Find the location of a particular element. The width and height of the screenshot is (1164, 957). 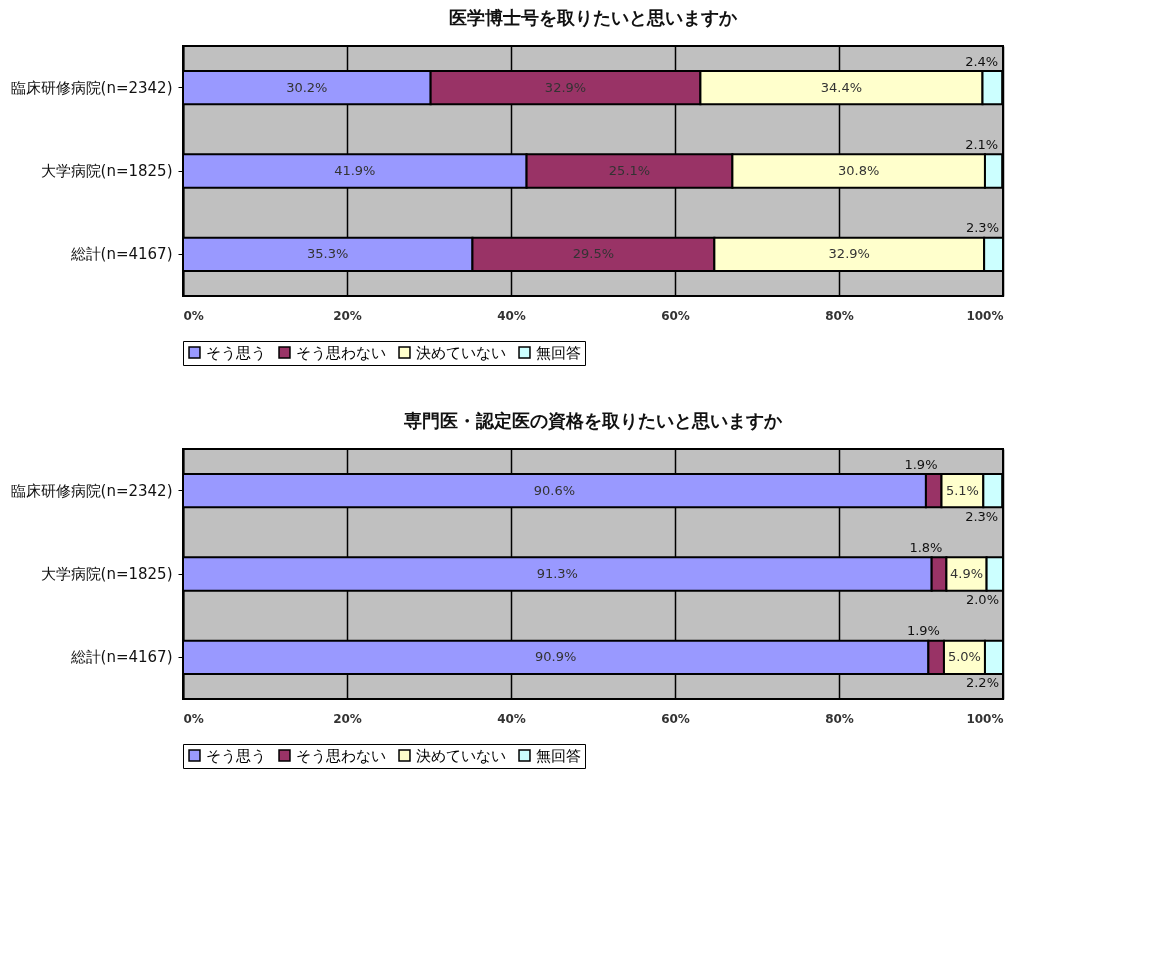

data-label: 5.0% is located at coordinates (964, 657).